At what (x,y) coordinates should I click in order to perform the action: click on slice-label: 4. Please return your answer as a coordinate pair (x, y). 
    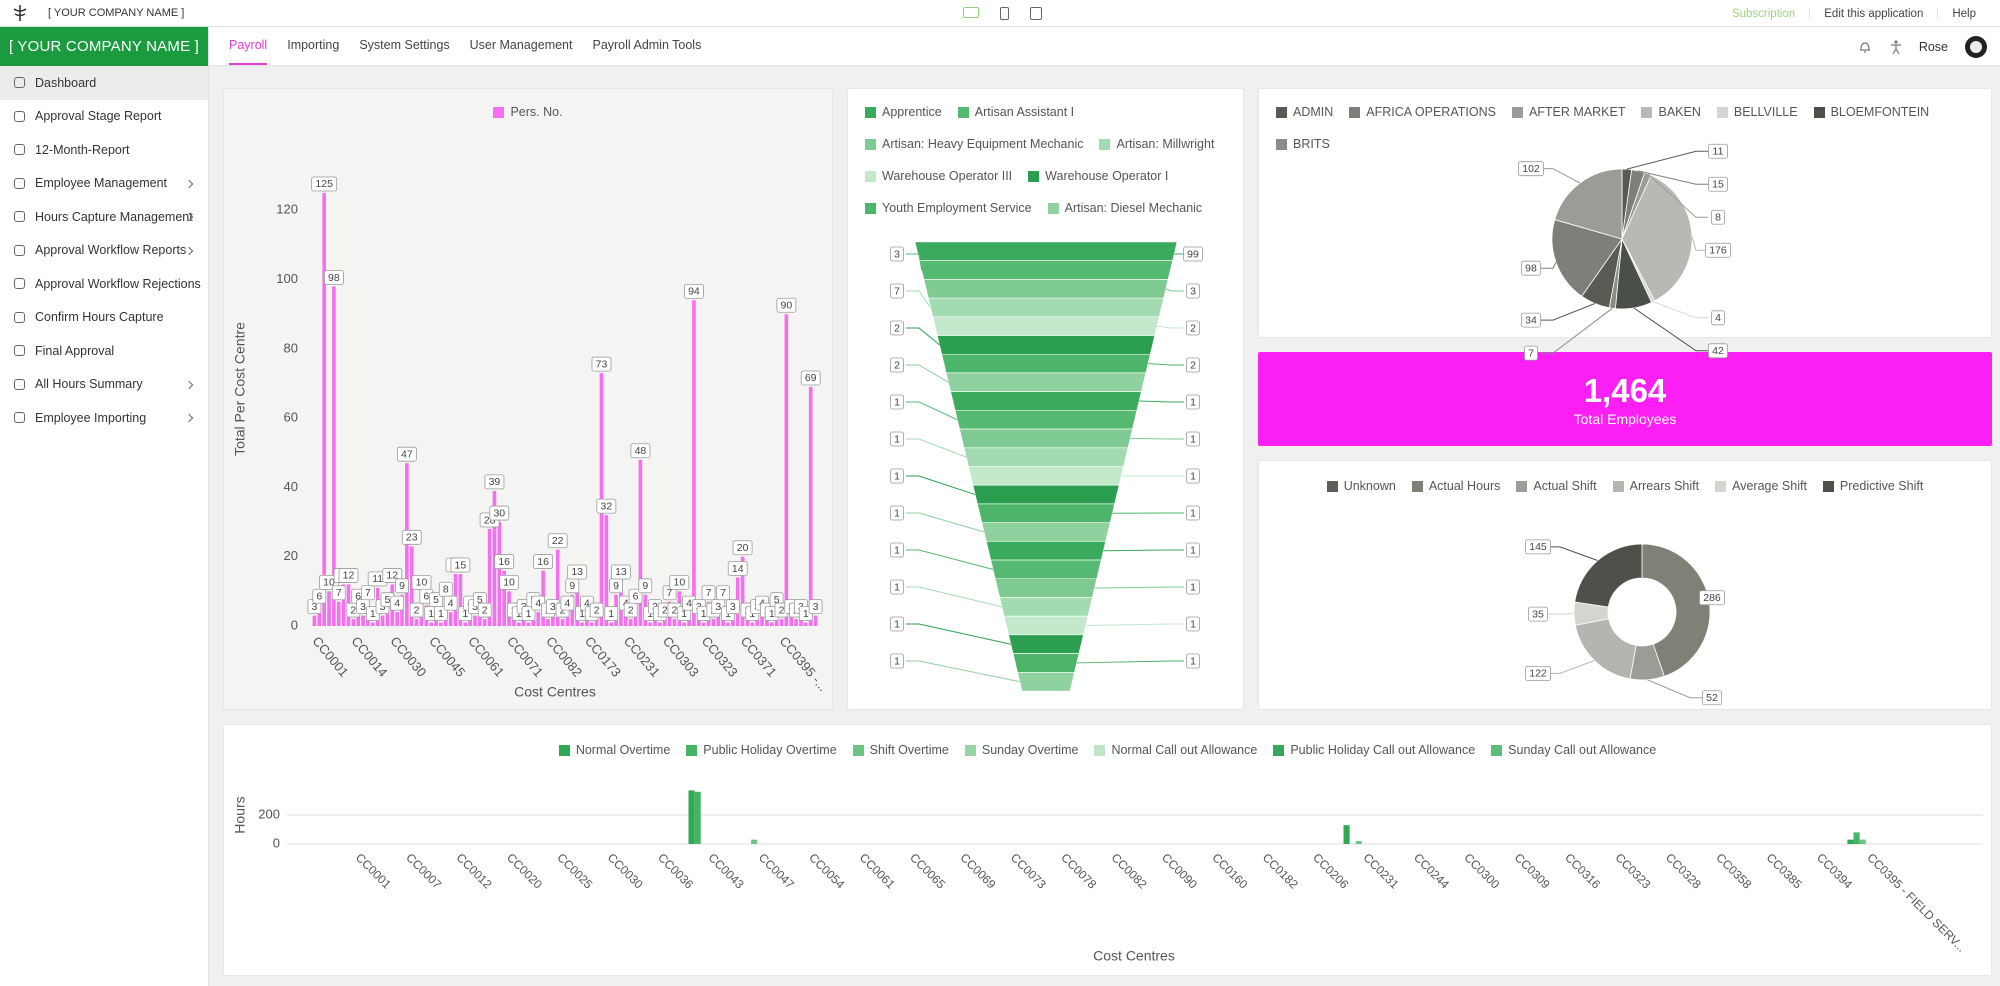
    Looking at the image, I should click on (1718, 318).